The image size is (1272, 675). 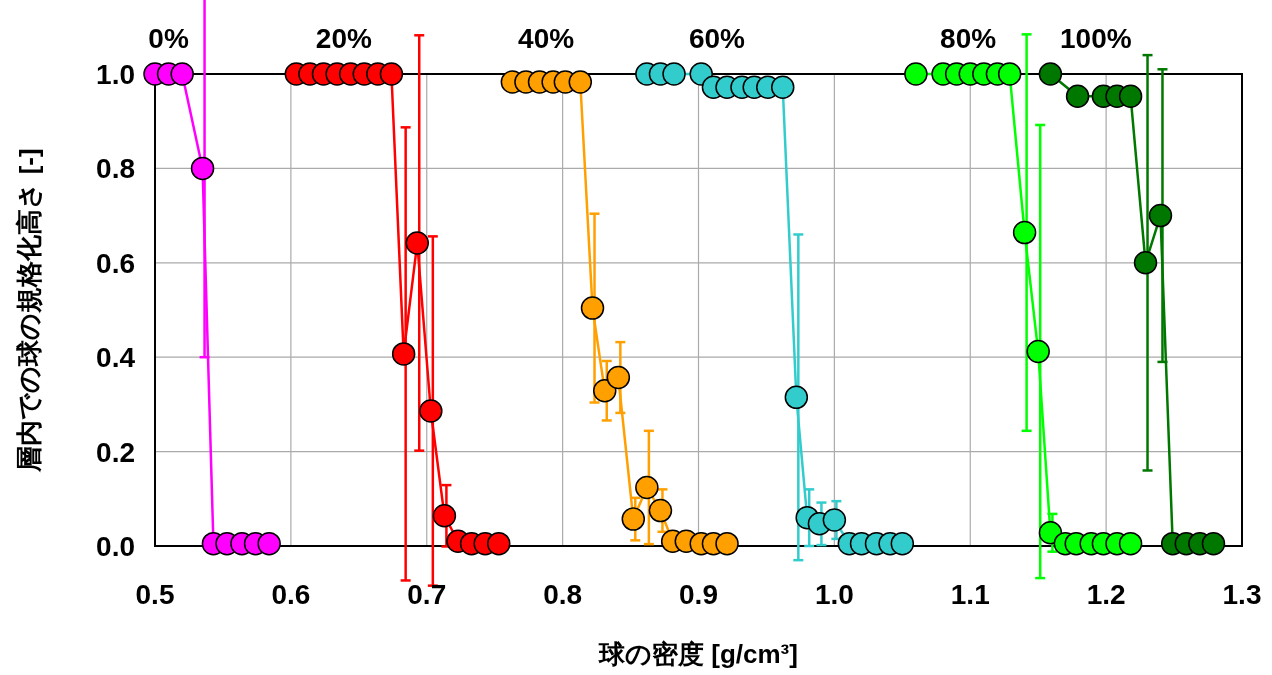 I want to click on series-label: 40%, so click(x=546, y=38).